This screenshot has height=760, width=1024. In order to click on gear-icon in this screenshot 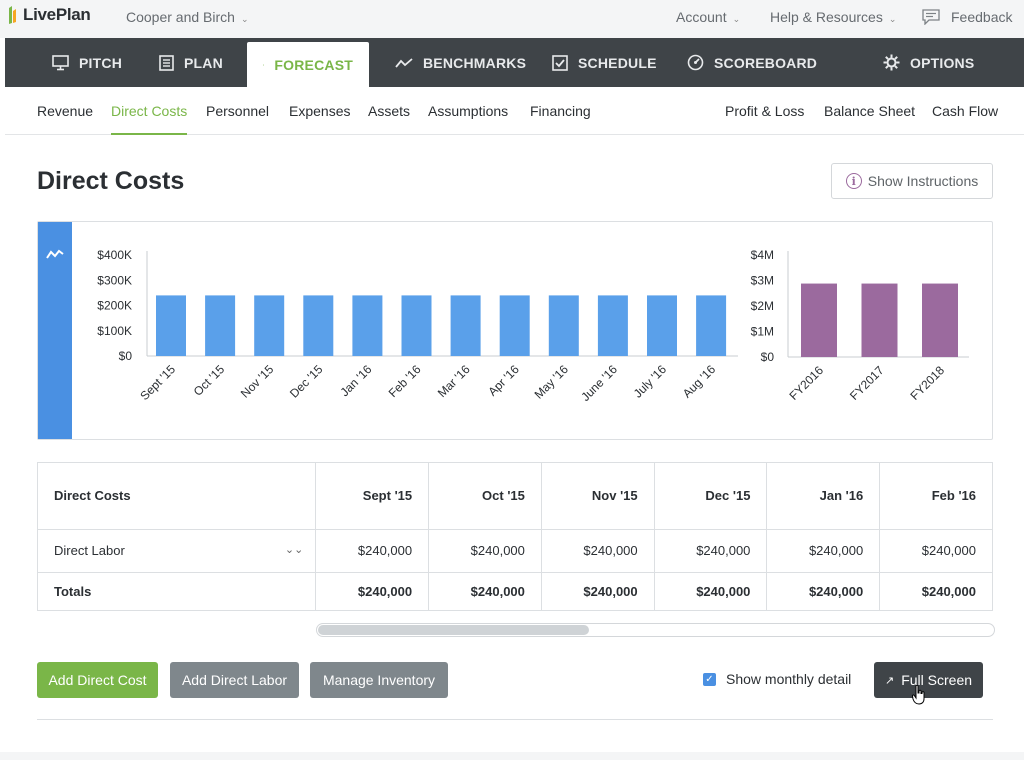, I will do `click(891, 62)`.